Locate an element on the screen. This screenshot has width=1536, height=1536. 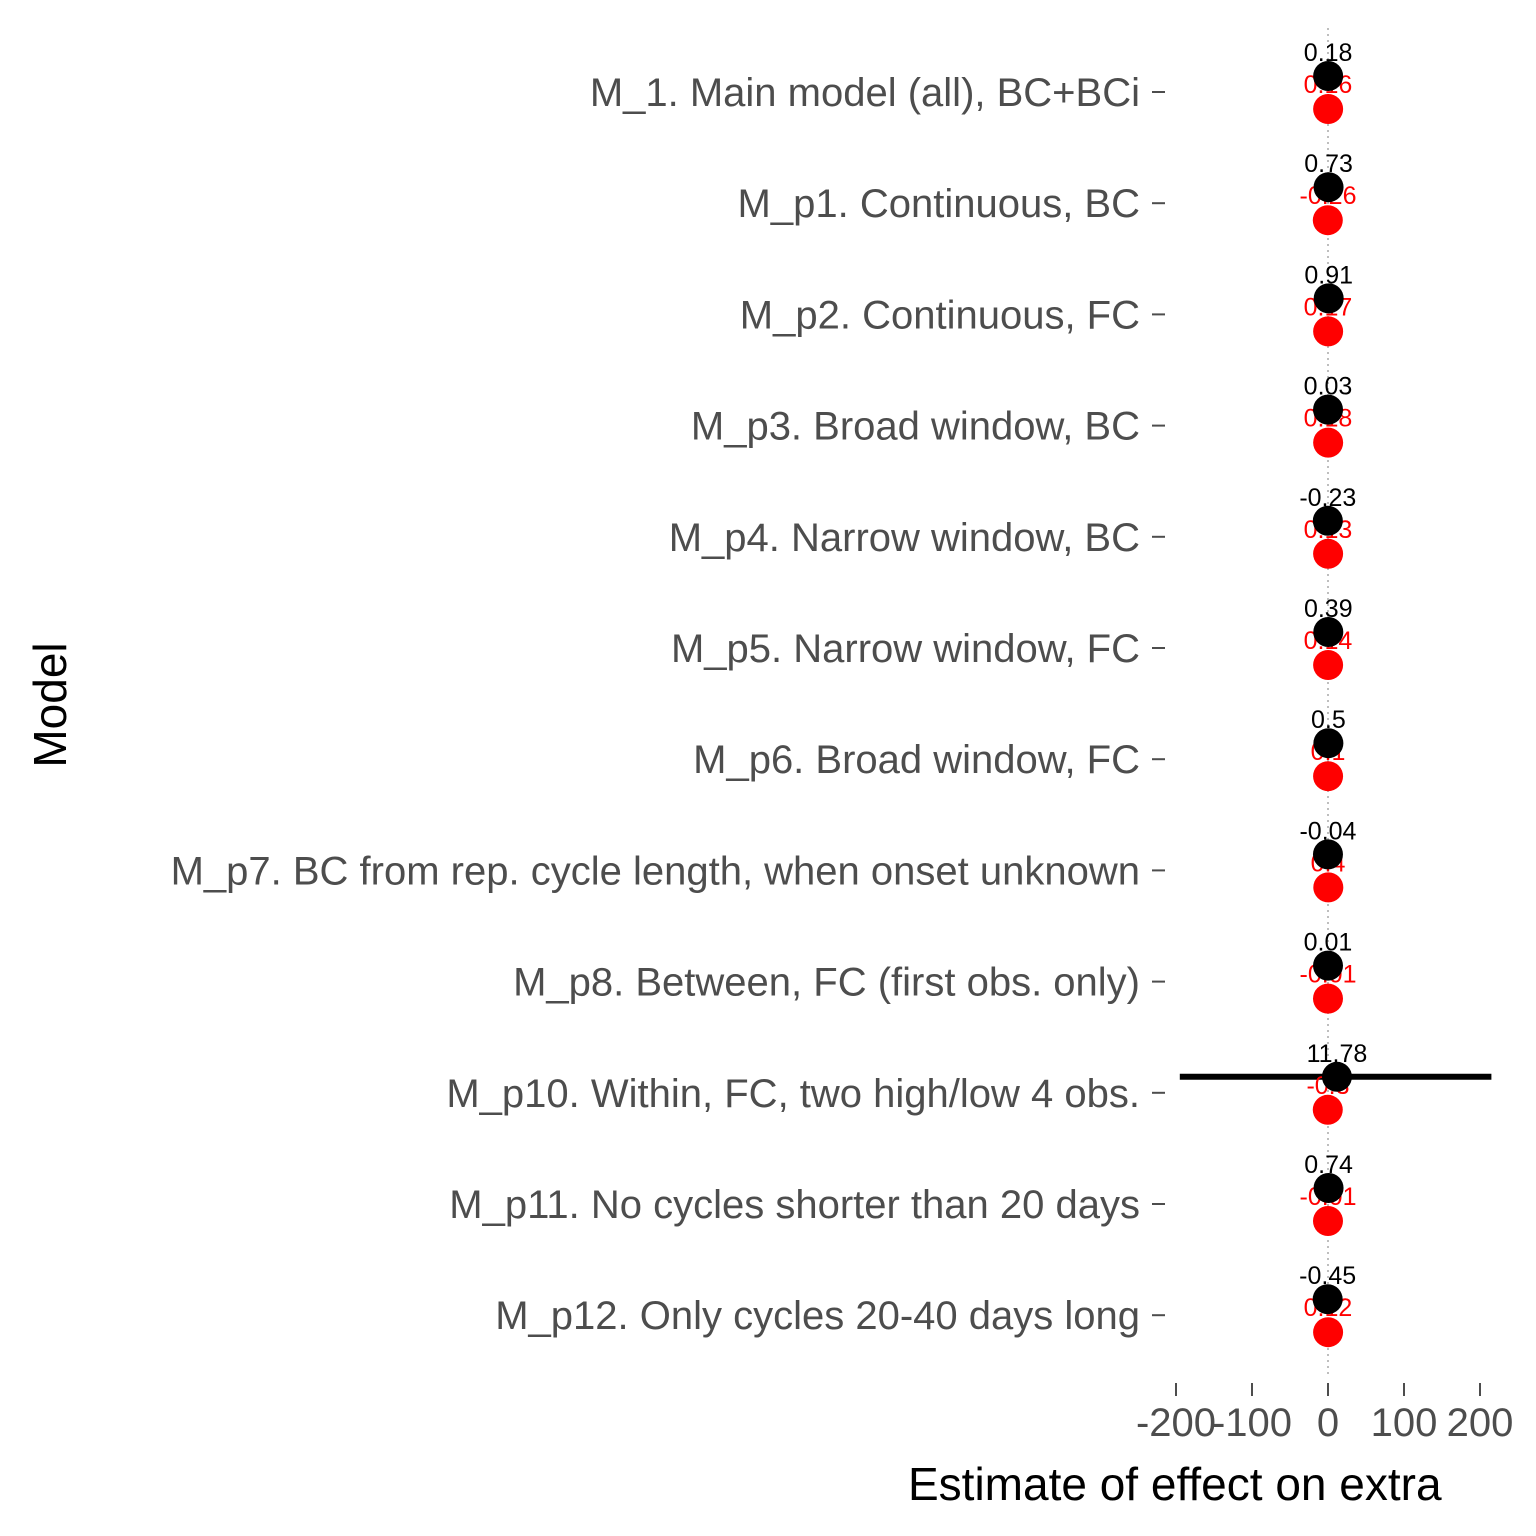
y-tick-label: M_p2. Continuous, FC is located at coordinates (940, 315).